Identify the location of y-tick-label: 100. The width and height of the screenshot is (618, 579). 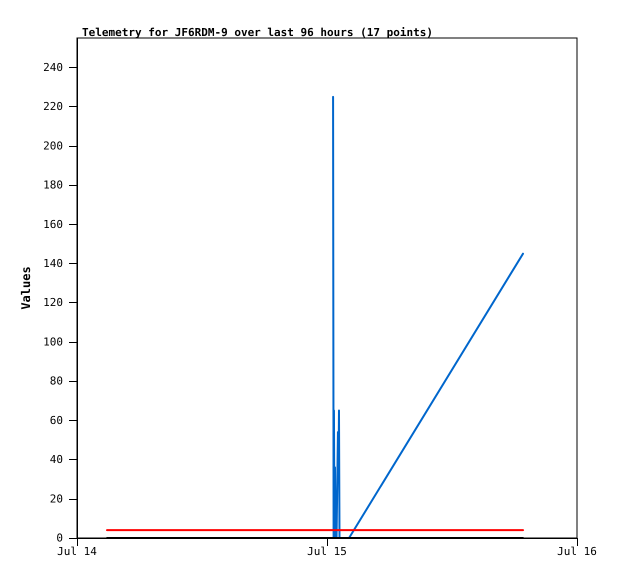
(53, 341).